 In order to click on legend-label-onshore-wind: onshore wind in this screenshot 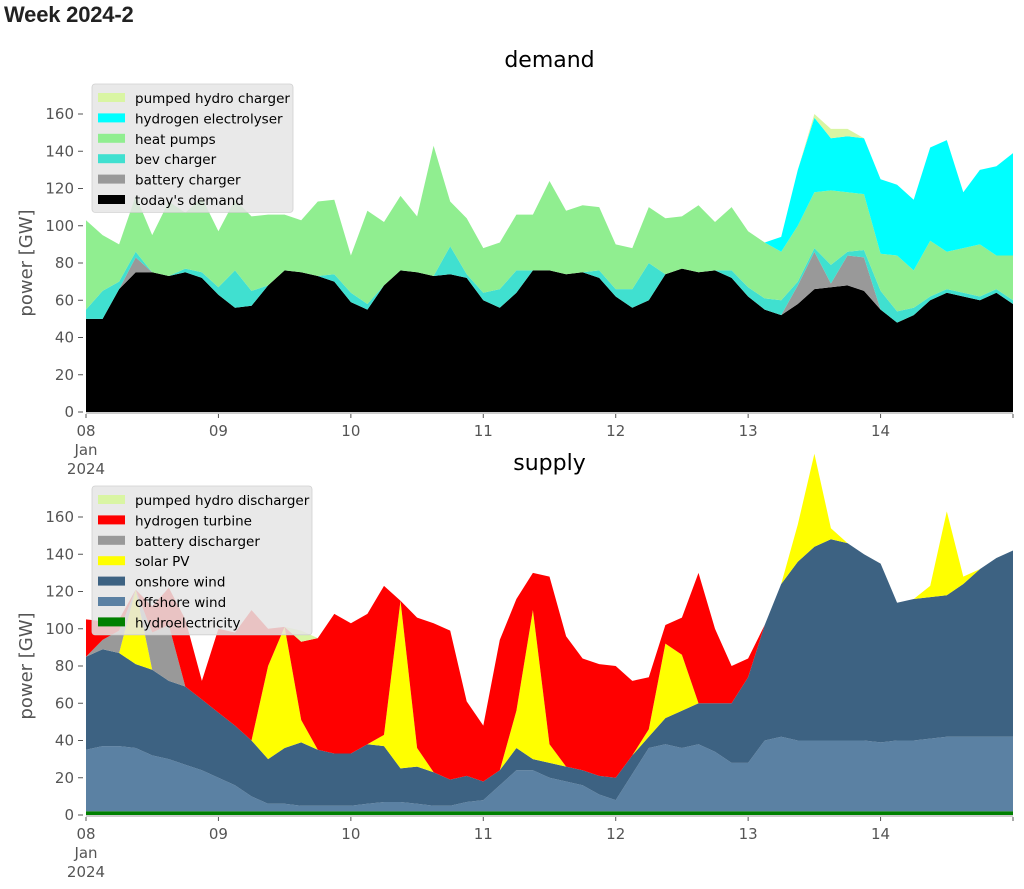, I will do `click(180, 583)`.